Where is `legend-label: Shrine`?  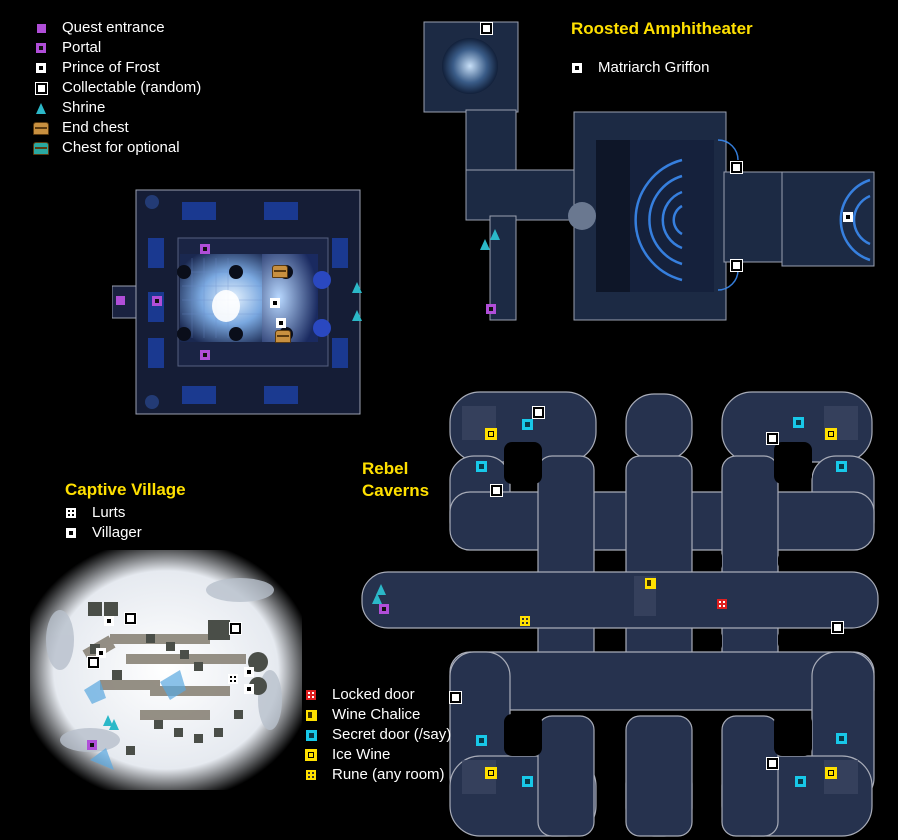
legend-label: Shrine is located at coordinates (84, 107).